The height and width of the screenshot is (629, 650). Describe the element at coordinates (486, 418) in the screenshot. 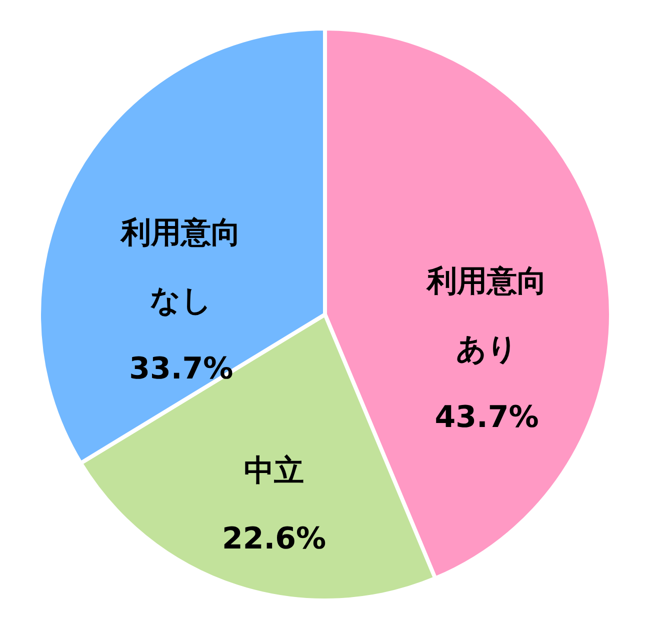

I see `data-label: 43.7%` at that location.